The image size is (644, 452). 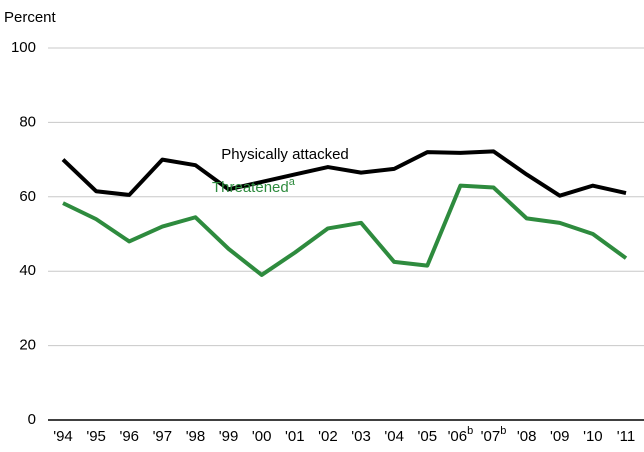 I want to click on x-tick-label: '09, so click(x=560, y=436).